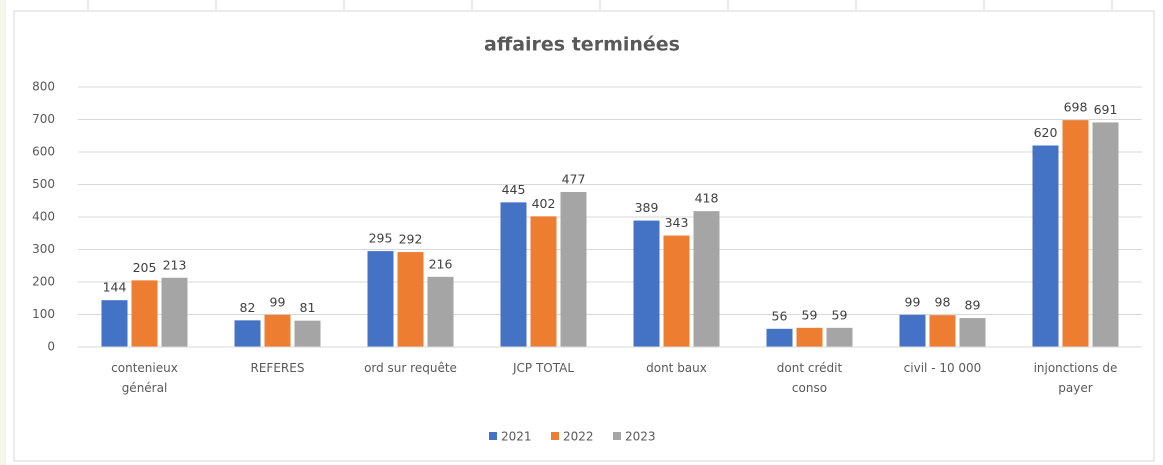 The image size is (1163, 465). Describe the element at coordinates (43, 184) in the screenshot. I see `y-tick-label: 500` at that location.